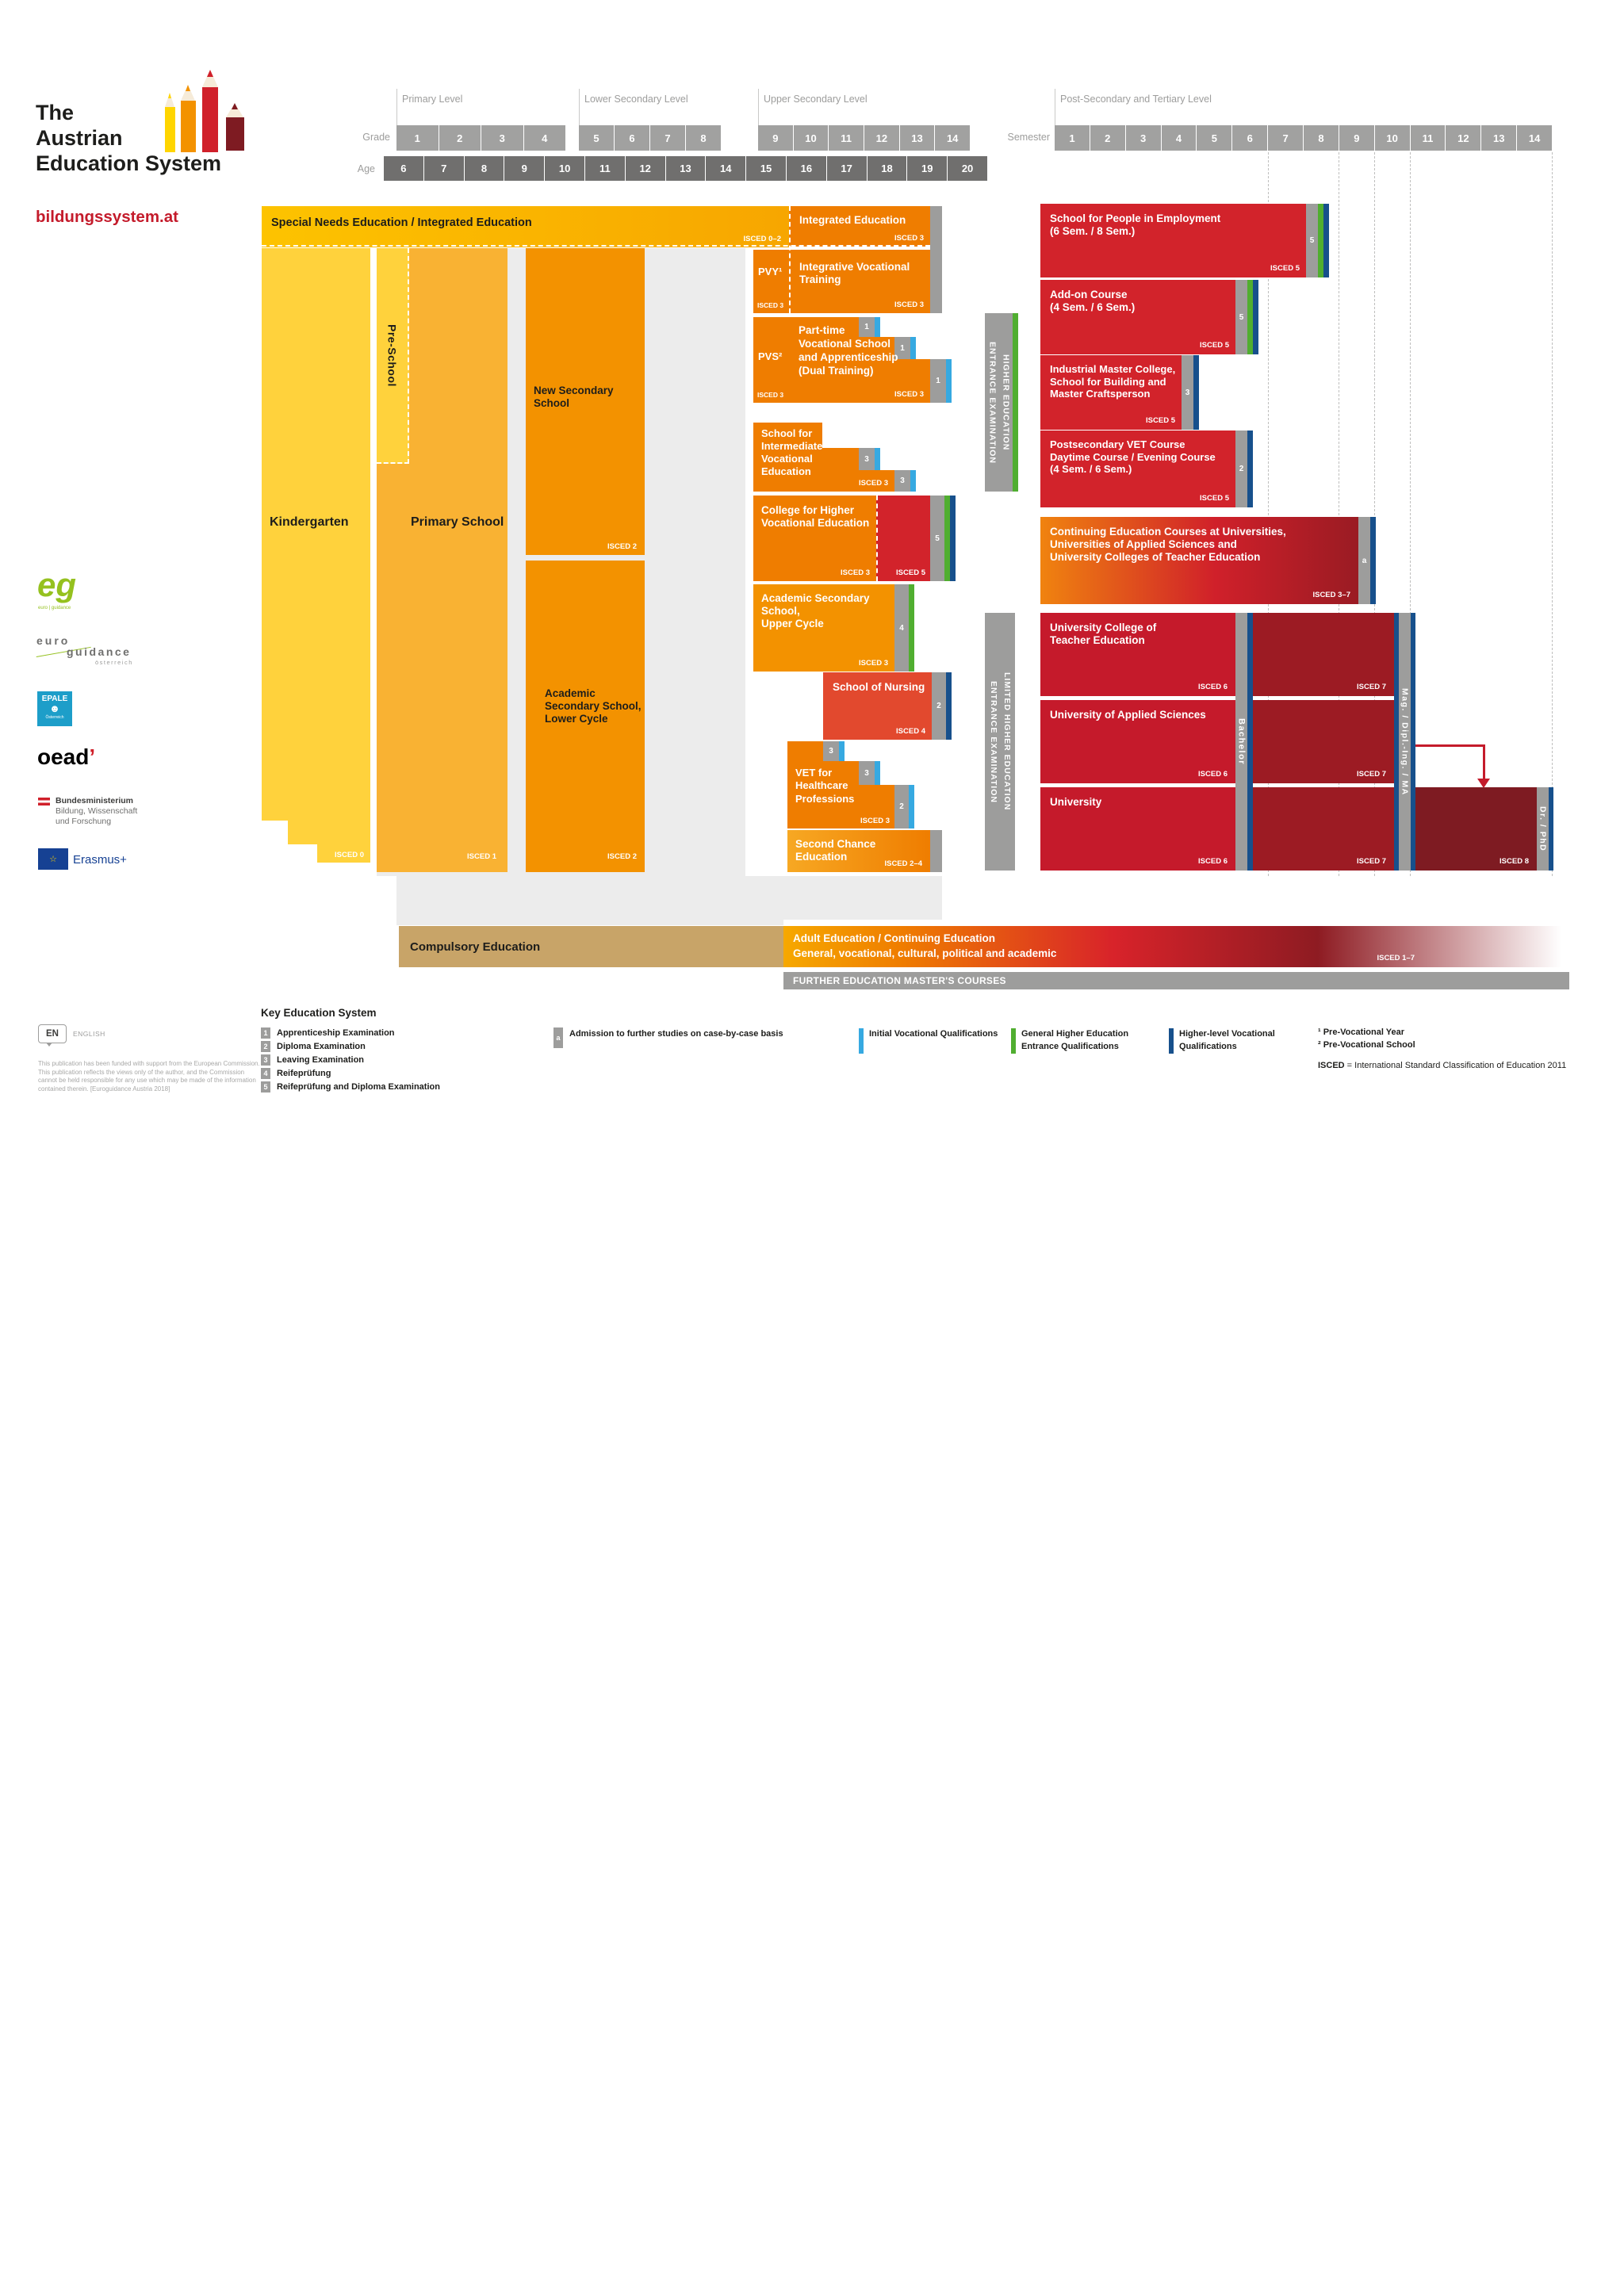 The height and width of the screenshot is (2296, 1624). What do you see at coordinates (1076, 802) in the screenshot?
I see `university-label: University` at bounding box center [1076, 802].